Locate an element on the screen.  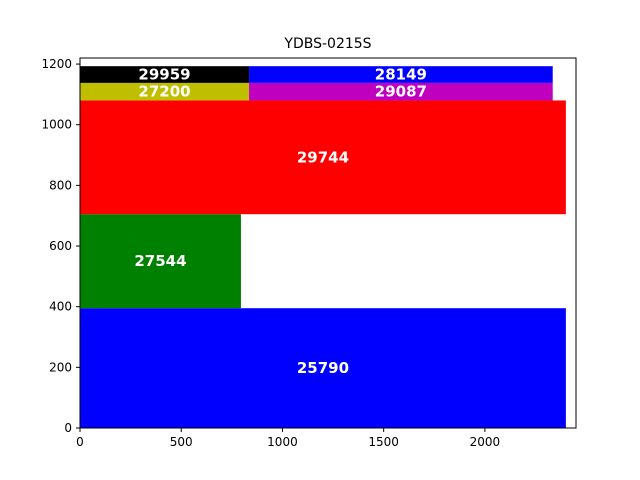
treemap-rect-label: 27200 is located at coordinates (164, 92).